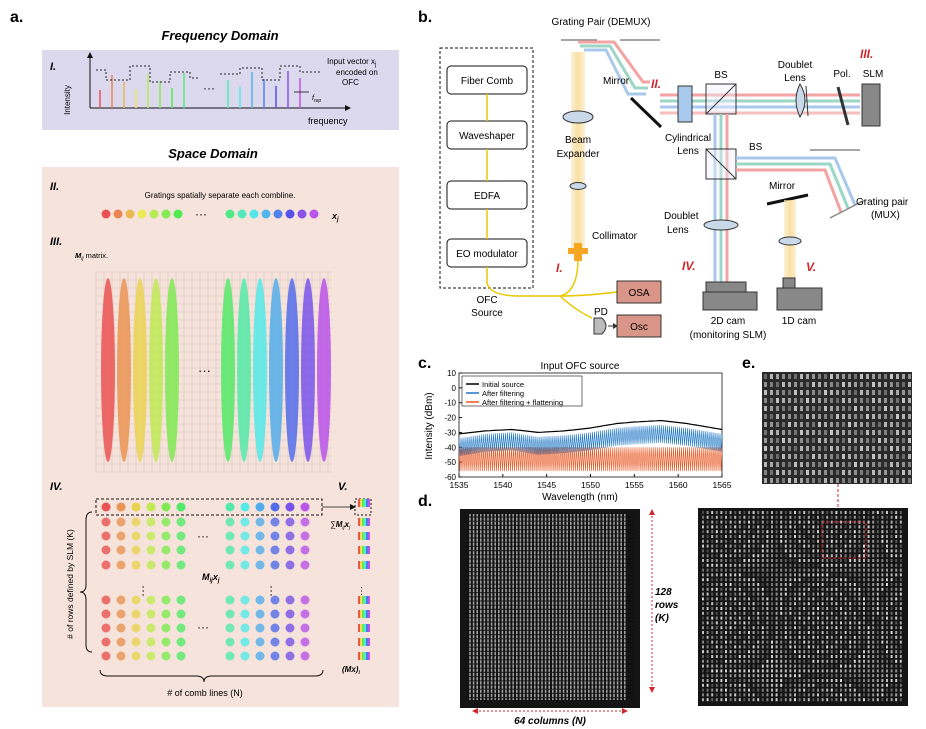 The height and width of the screenshot is (729, 926). Describe the element at coordinates (209, 507) in the screenshot. I see `selected-row-box` at that location.